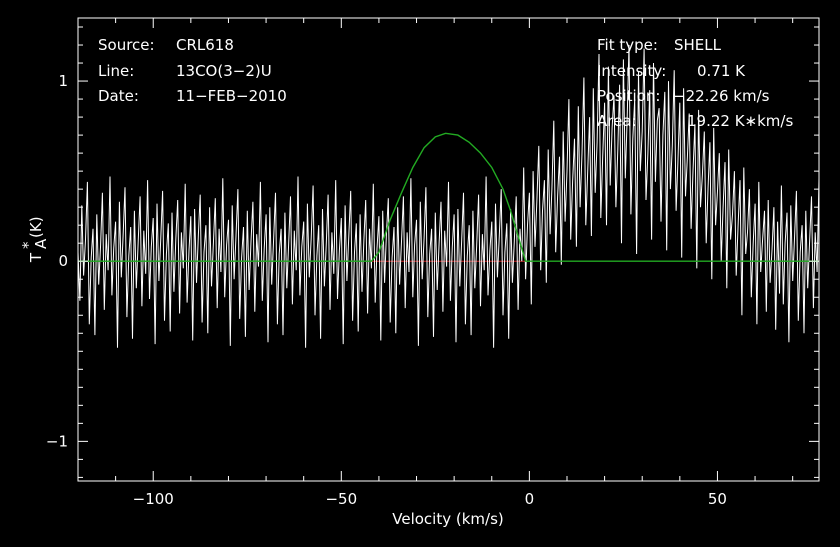  What do you see at coordinates (41, 243) in the screenshot?
I see `y-axis-label-sub: A` at bounding box center [41, 243].